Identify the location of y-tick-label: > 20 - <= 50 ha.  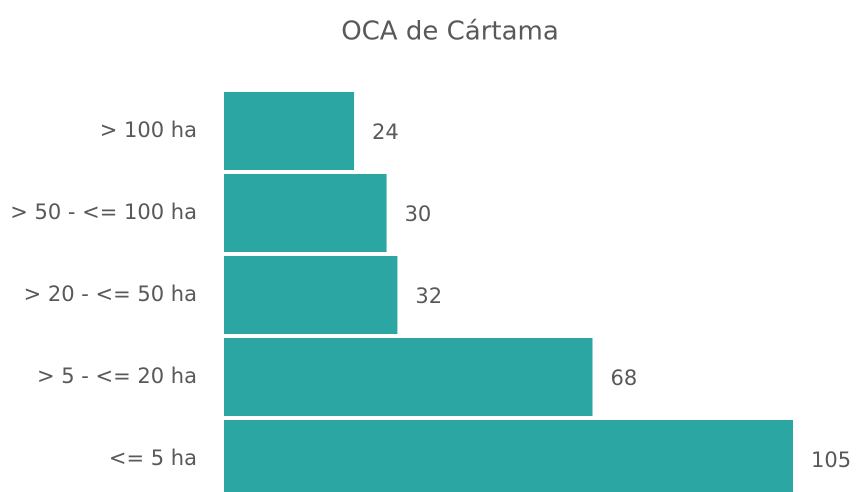
(110, 294).